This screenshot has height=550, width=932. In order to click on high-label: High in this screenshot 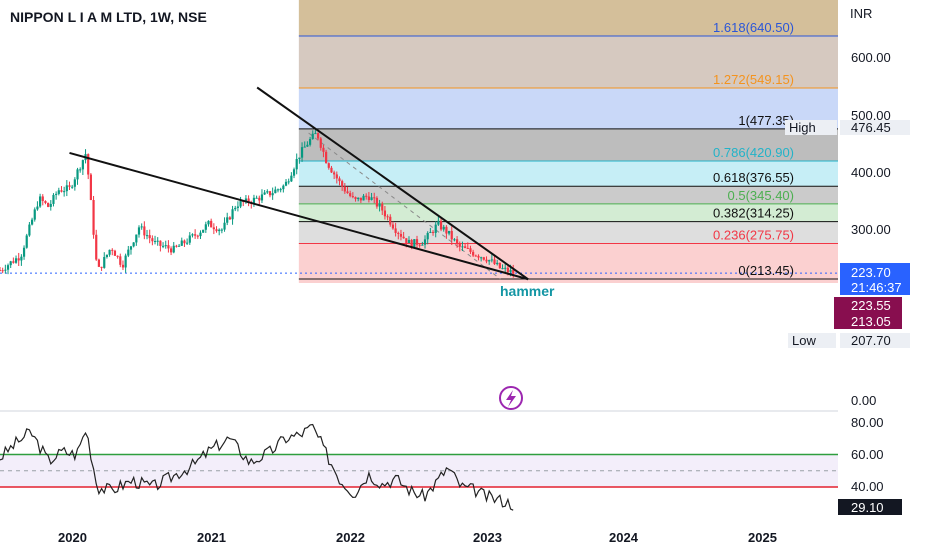, I will do `click(802, 127)`.